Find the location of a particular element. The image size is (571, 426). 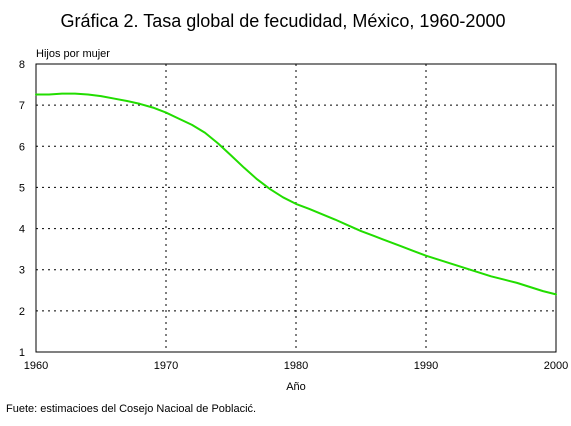

y-tick-label: 7 is located at coordinates (22, 106).